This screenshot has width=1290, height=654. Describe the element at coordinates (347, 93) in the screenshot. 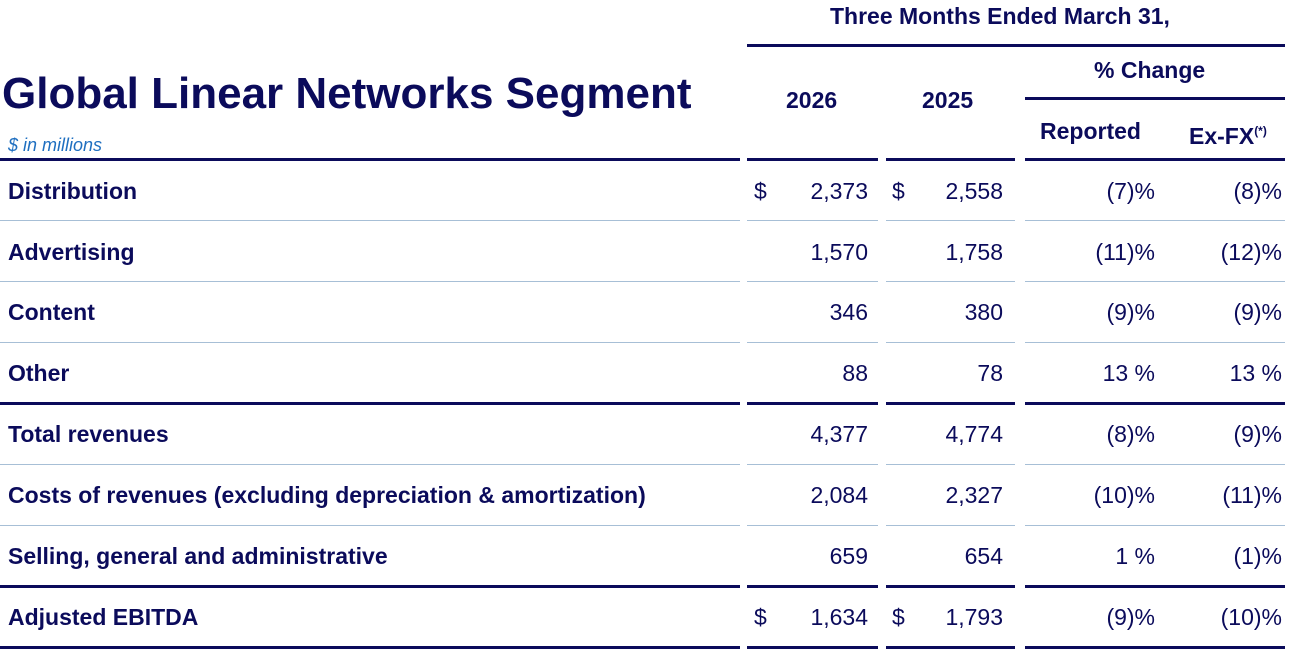

I see `page-title: Global Linear Networks Segment` at that location.